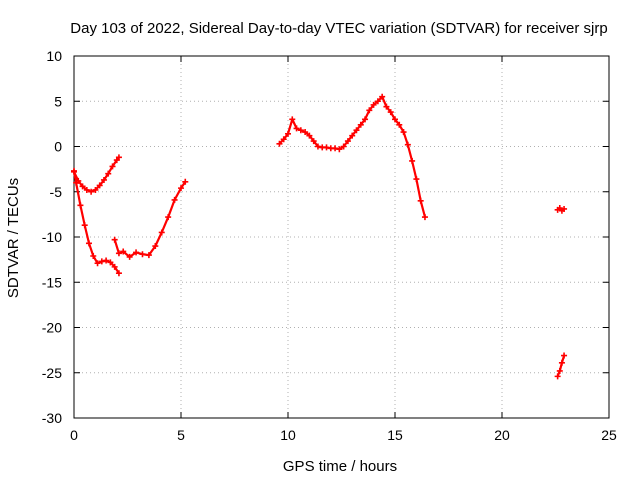 The image size is (640, 480). What do you see at coordinates (96, 222) in the screenshot?
I see `series-arc-1-lower` at bounding box center [96, 222].